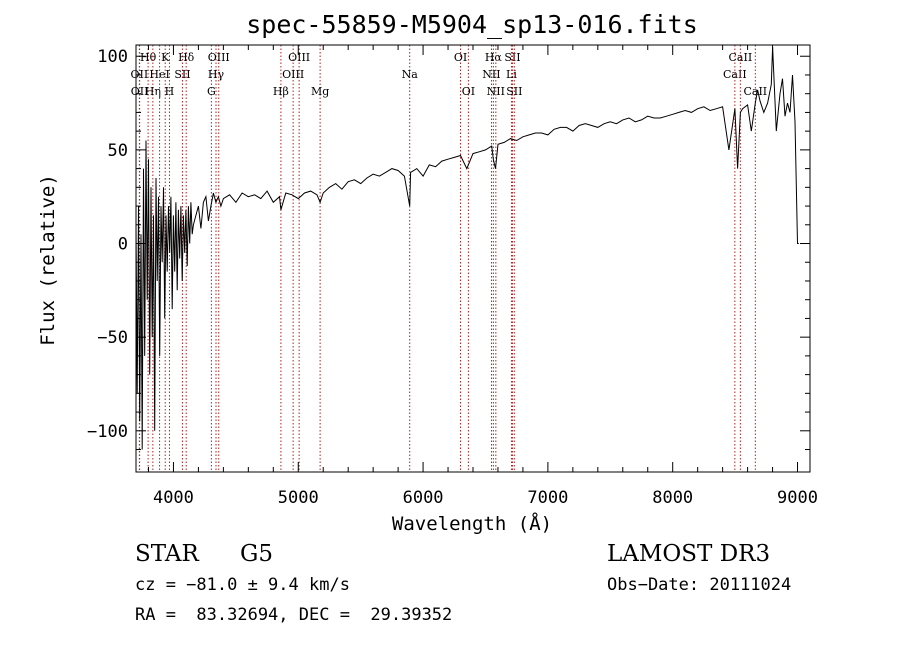 This screenshot has height=649, width=900. I want to click on y-tick-label: −50, so click(112, 338).